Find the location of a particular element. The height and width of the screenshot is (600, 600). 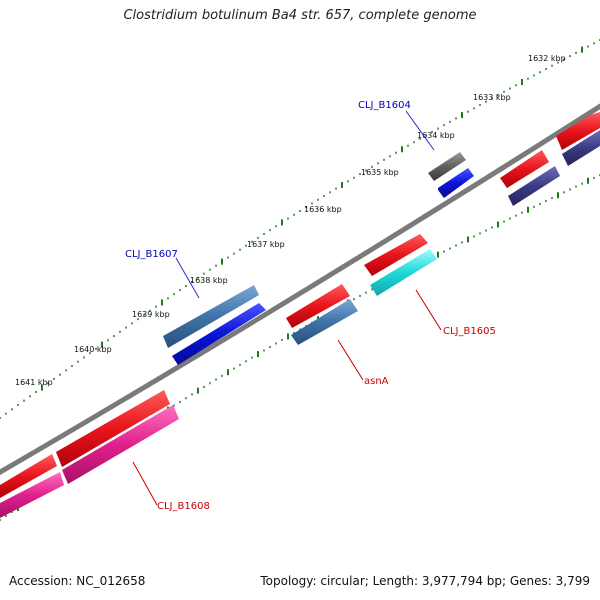

gene-b1604-grey is located at coordinates (447, 166).